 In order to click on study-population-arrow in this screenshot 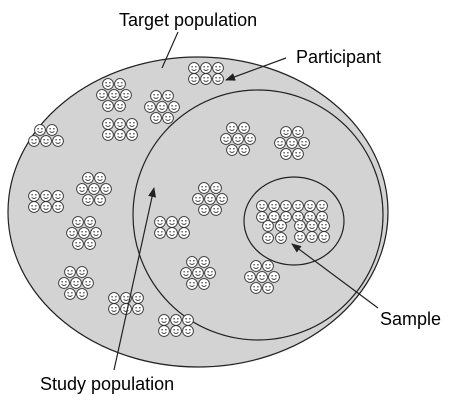, I will do `click(134, 279)`.